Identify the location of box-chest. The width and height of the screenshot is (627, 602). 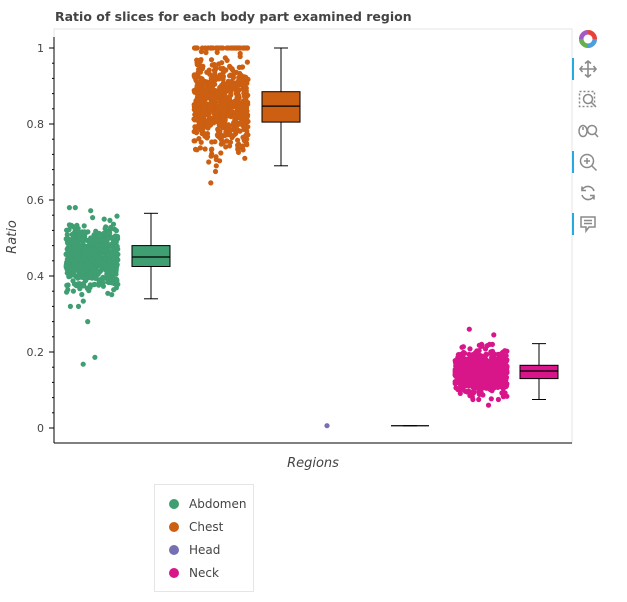
(281, 107).